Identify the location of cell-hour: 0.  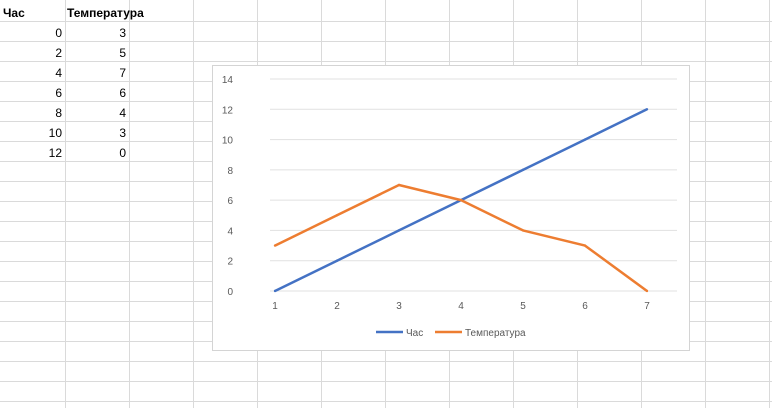
(58, 33).